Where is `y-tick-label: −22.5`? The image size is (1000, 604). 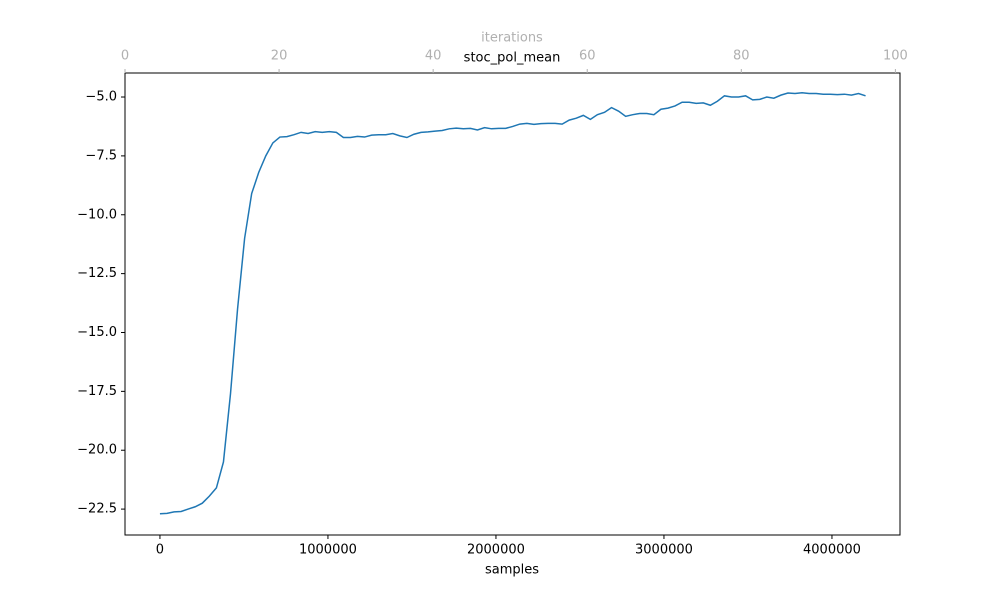 y-tick-label: −22.5 is located at coordinates (97, 509).